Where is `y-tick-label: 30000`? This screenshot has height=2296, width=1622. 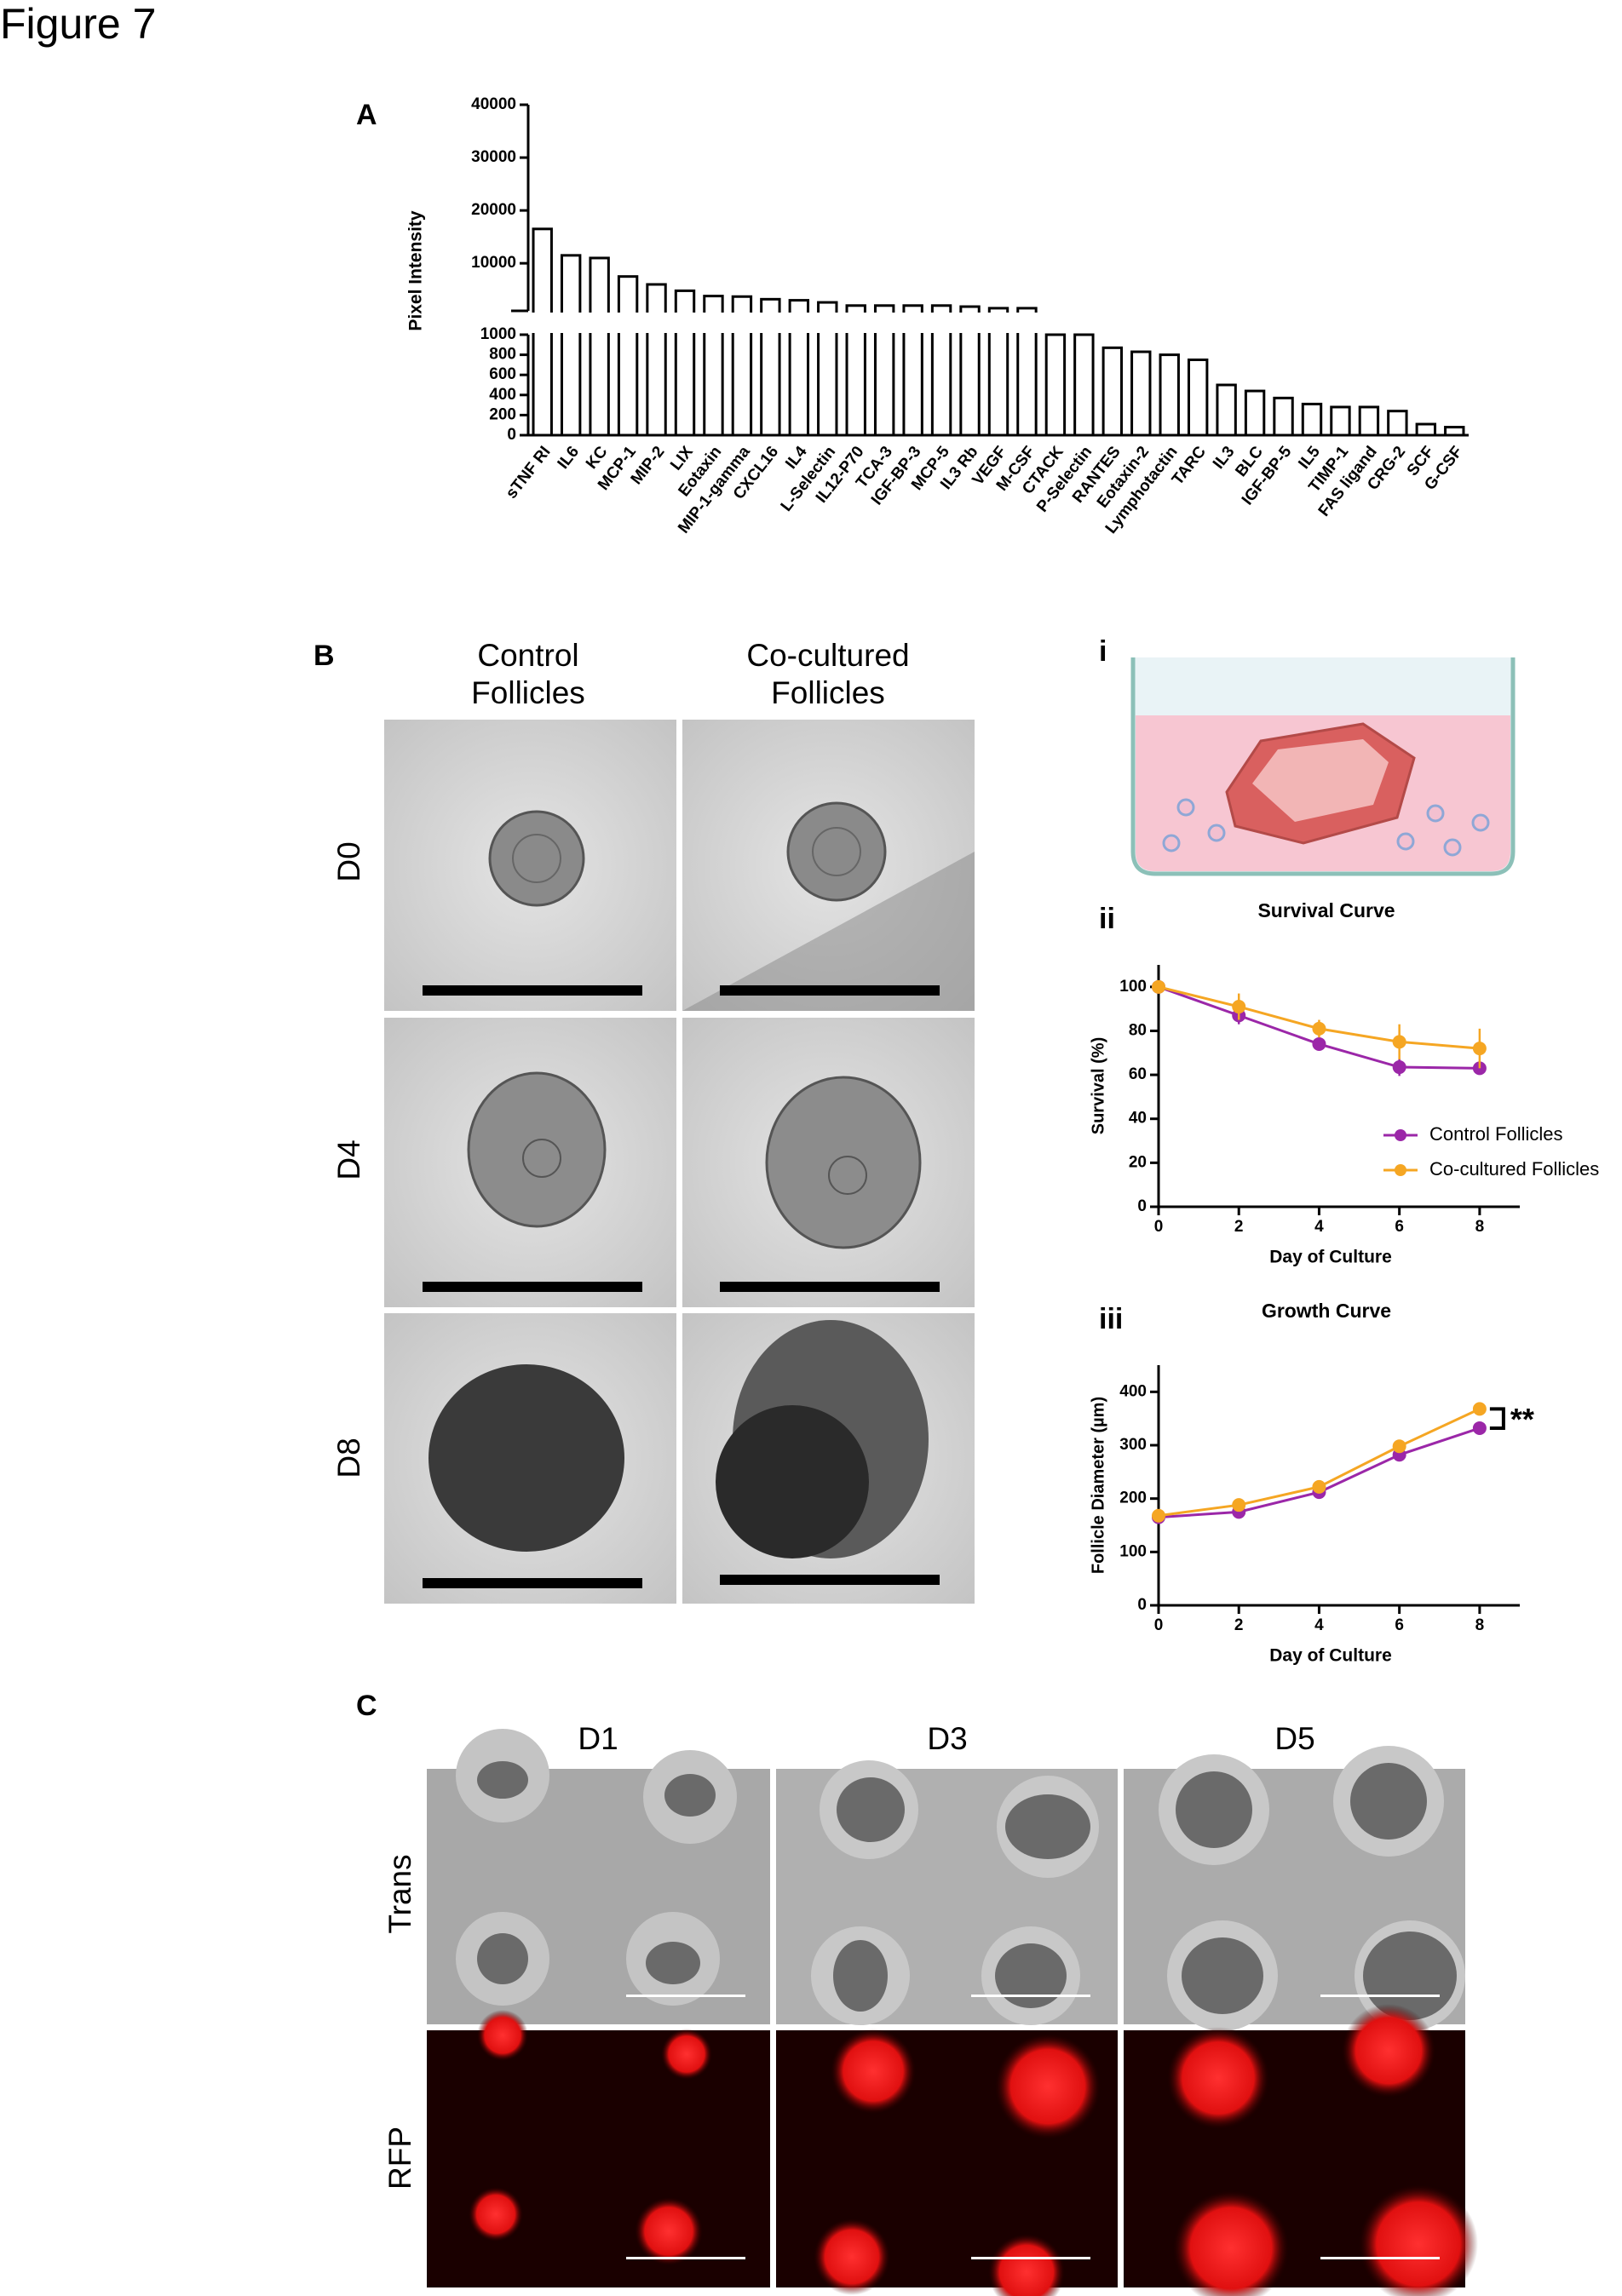 y-tick-label: 30000 is located at coordinates (493, 157).